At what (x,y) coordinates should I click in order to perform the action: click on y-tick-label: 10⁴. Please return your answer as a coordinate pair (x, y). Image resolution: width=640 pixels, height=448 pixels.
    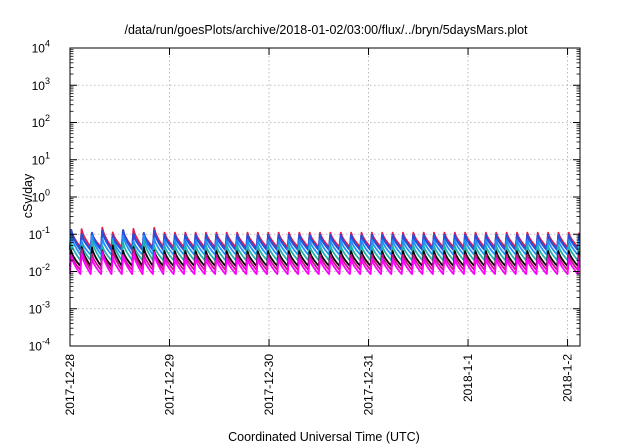
    Looking at the image, I should click on (41, 47).